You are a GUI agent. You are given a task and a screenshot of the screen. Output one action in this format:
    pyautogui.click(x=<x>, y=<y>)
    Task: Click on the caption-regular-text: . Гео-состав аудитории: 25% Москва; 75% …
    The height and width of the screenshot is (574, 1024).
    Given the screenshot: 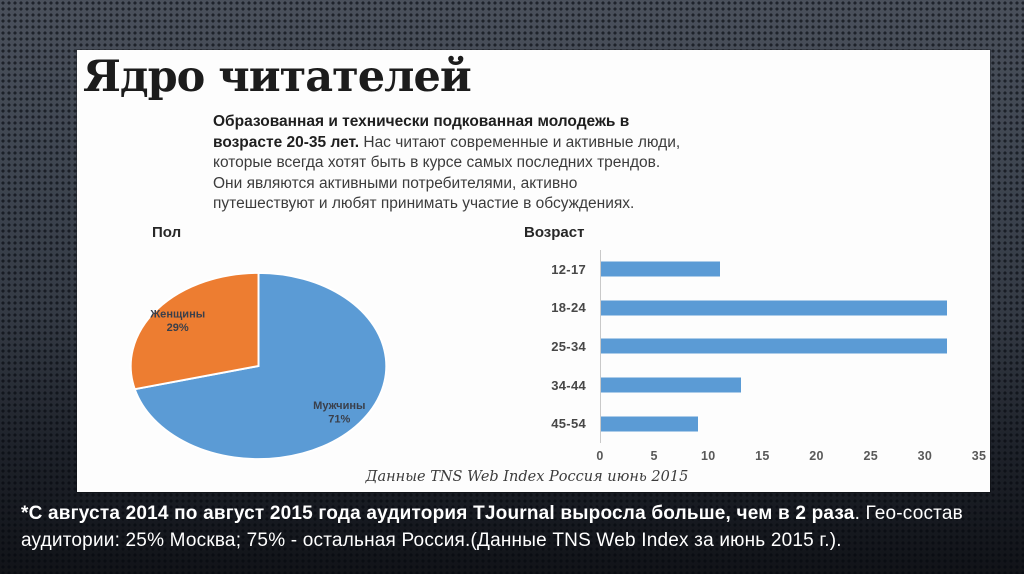 What is the action you would take?
    pyautogui.click(x=492, y=527)
    